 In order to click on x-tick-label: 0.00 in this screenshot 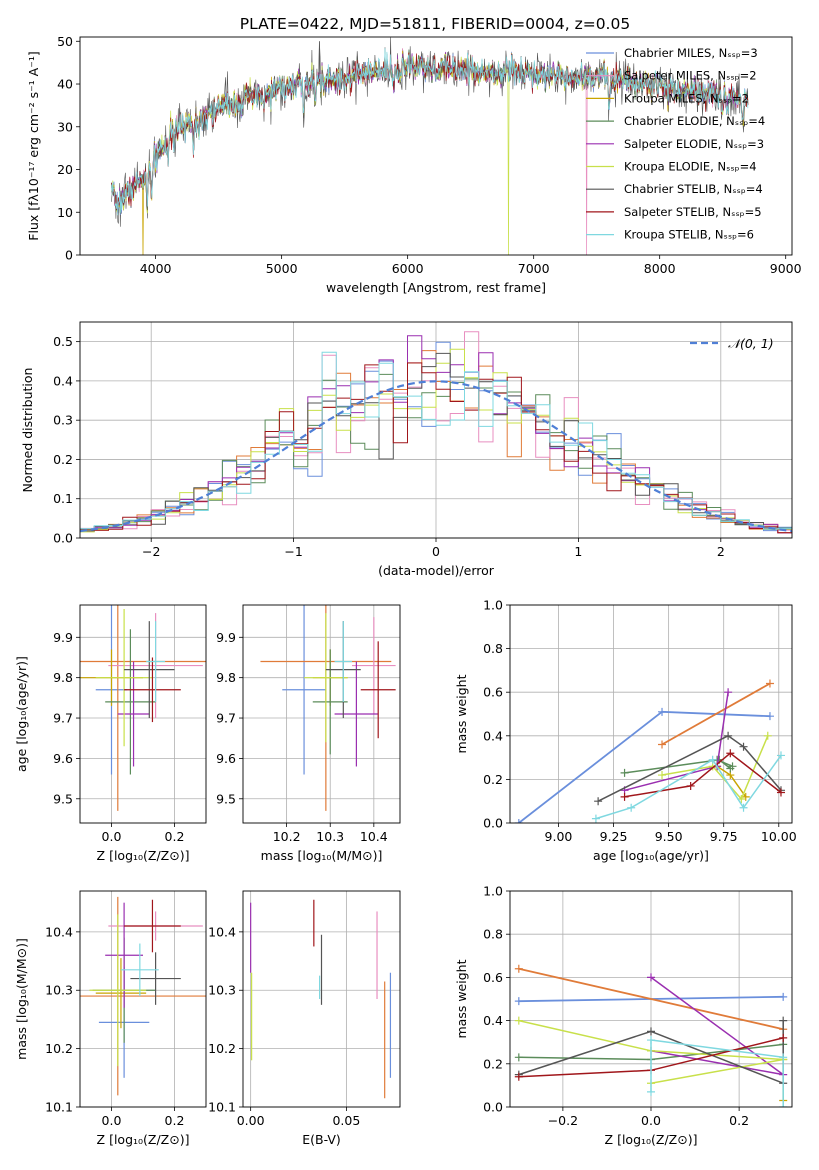, I will do `click(251, 1120)`.